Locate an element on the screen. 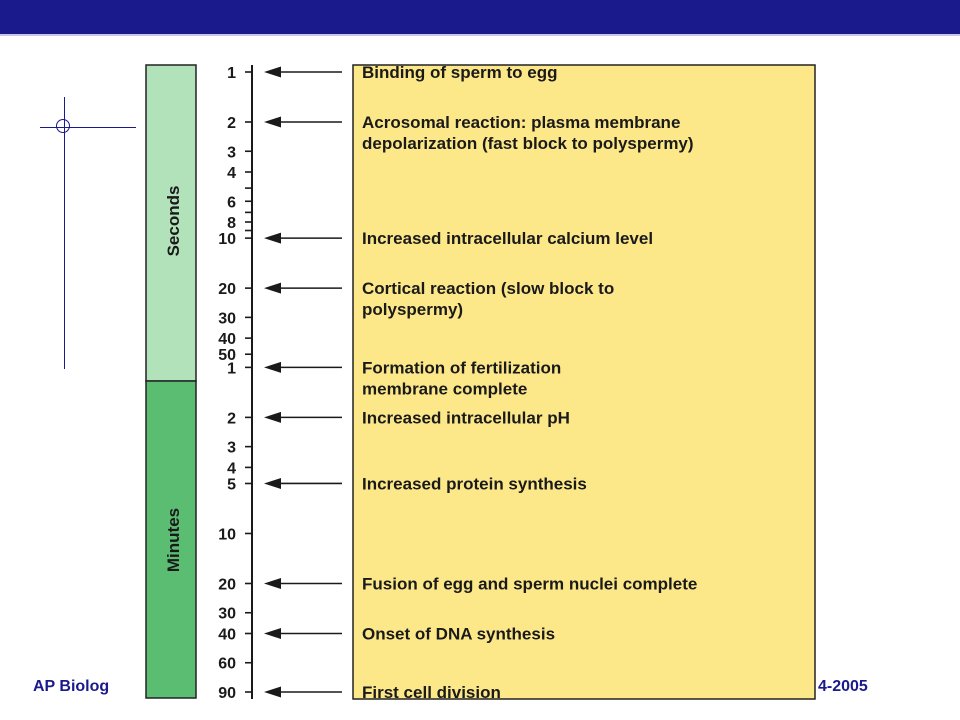 The height and width of the screenshot is (720, 960). seconds-band is located at coordinates (171, 223).